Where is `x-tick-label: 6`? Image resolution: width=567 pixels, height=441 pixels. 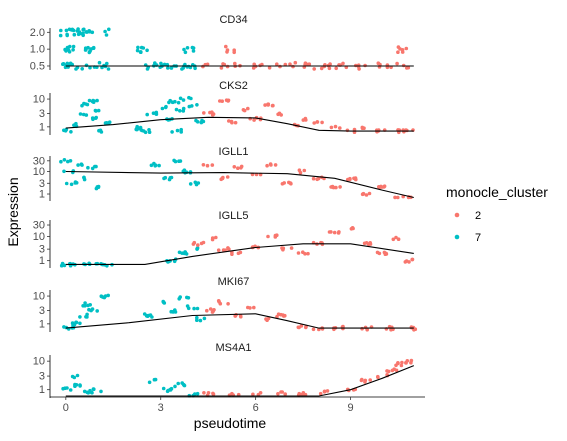 x-tick-label: 6 is located at coordinates (256, 408).